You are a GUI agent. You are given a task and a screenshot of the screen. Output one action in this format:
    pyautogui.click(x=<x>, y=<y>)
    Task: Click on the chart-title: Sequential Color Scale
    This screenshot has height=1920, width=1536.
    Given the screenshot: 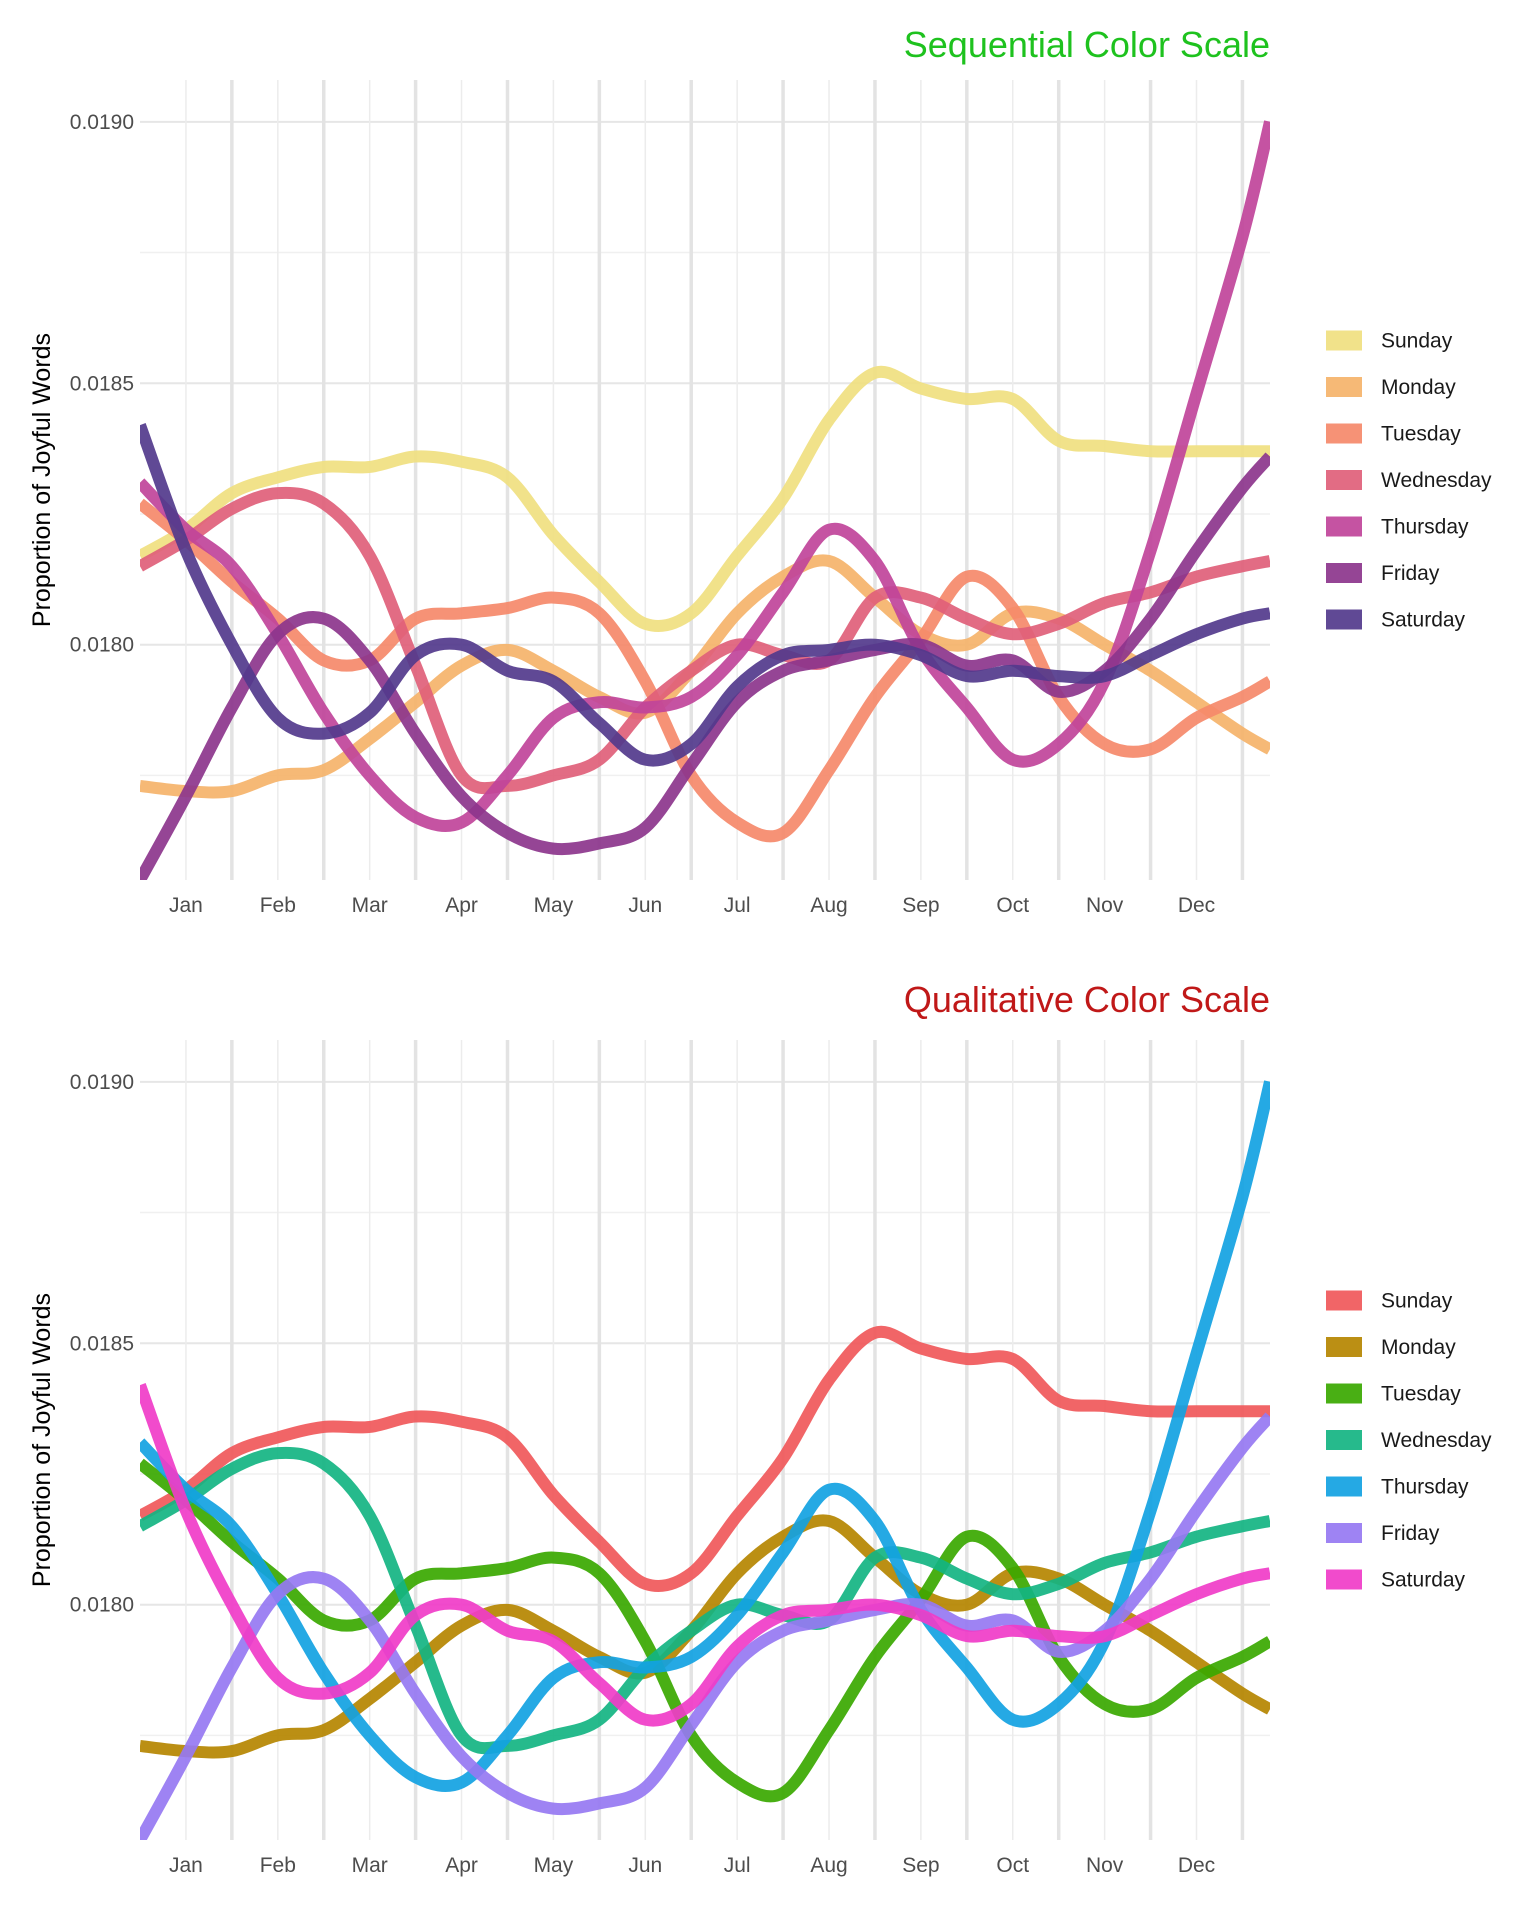 What is the action you would take?
    pyautogui.click(x=1087, y=44)
    